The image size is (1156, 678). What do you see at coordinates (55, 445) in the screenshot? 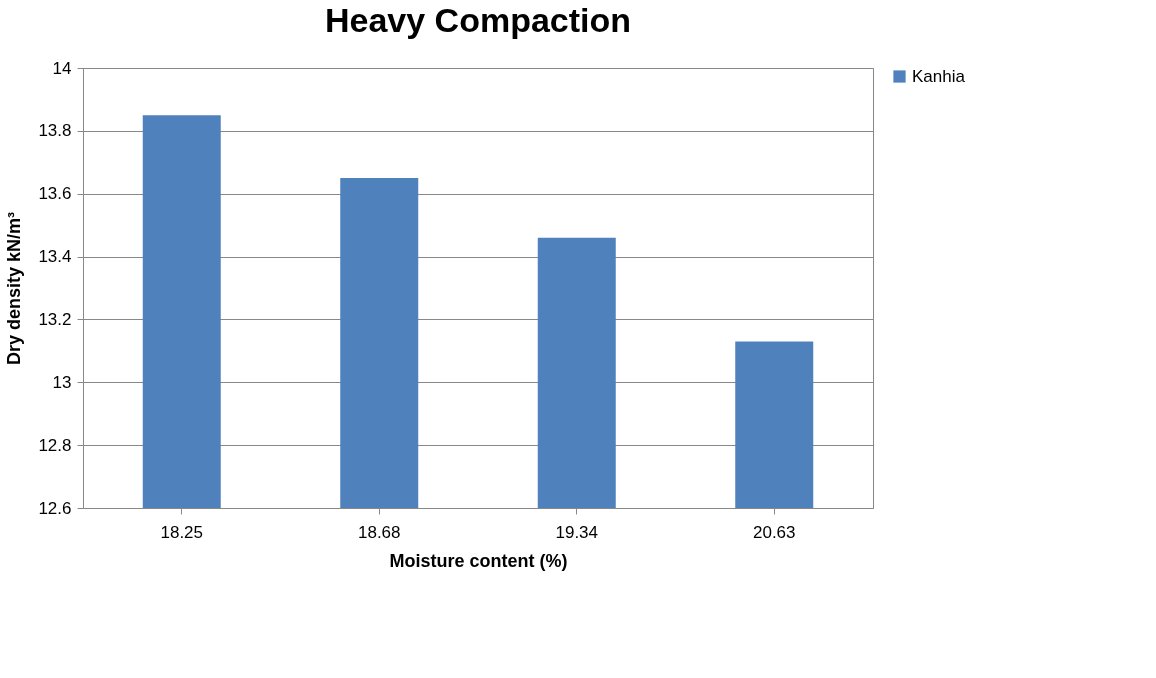
I see `y-tick-label: 12.8` at bounding box center [55, 445].